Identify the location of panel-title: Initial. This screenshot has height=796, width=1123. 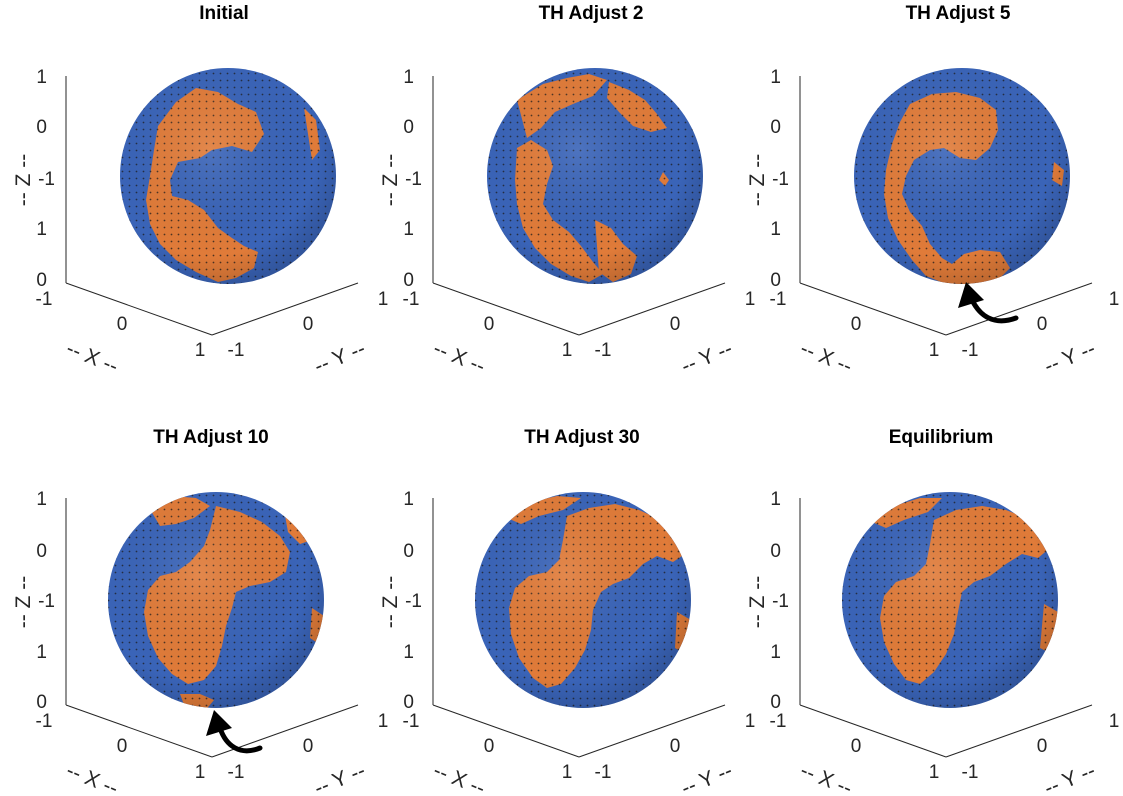
(224, 13).